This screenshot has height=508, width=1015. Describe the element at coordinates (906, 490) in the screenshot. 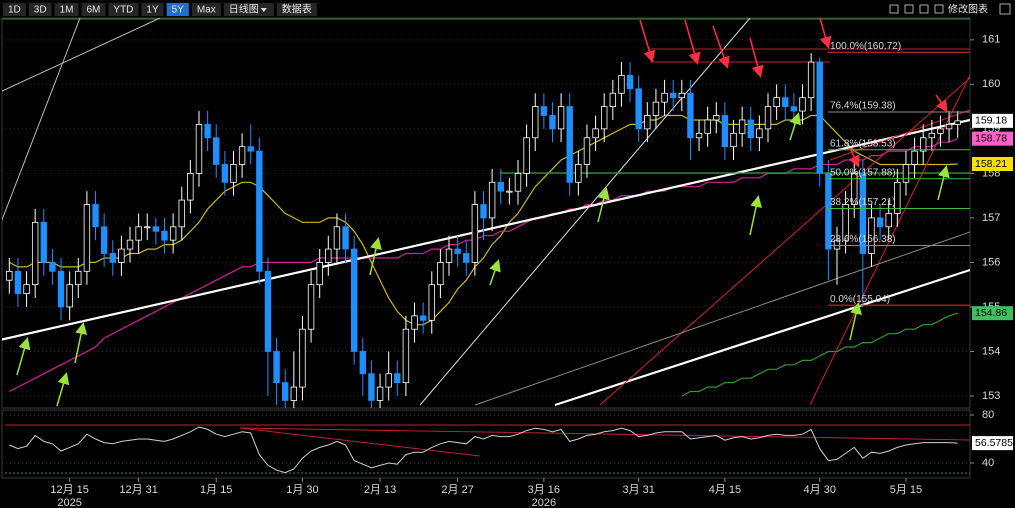

I see `x-tick-label: 5月 15` at that location.